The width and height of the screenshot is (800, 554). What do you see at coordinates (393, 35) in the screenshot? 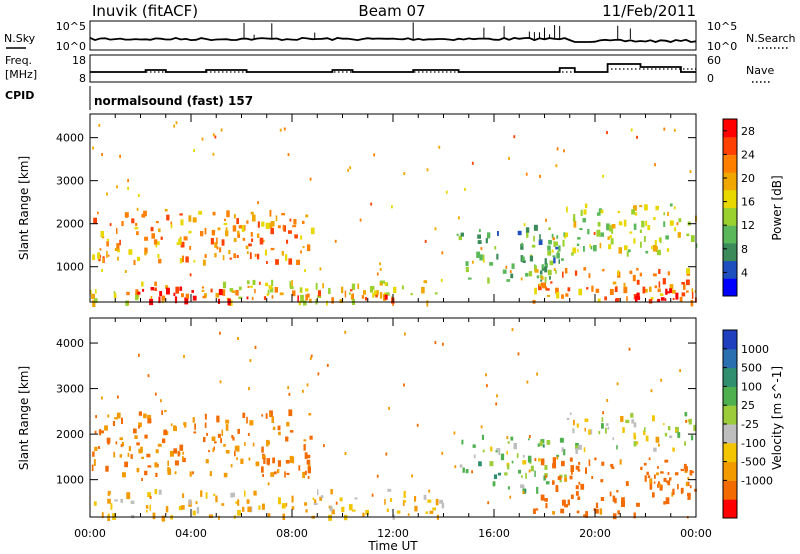
I see `noise-panel` at bounding box center [393, 35].